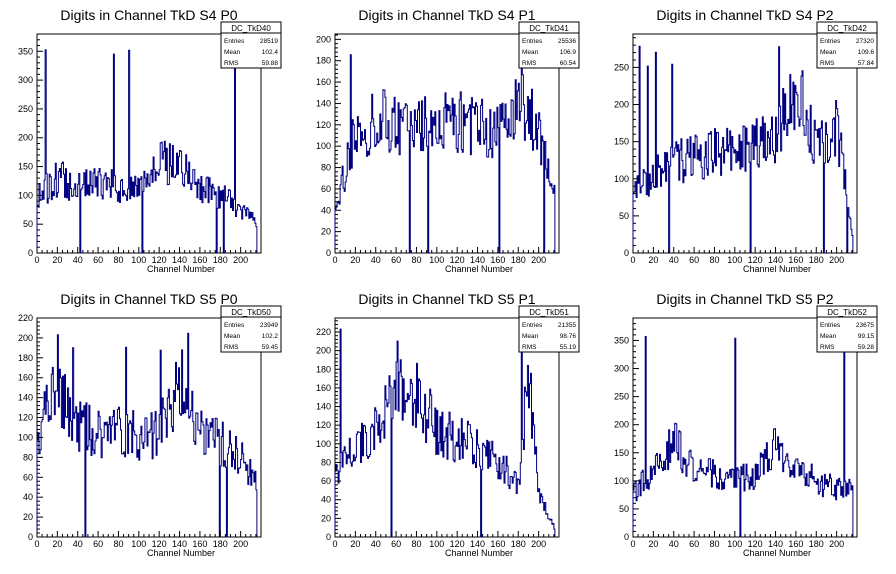  Describe the element at coordinates (269, 41) in the screenshot. I see `stats-value: 28519` at that location.